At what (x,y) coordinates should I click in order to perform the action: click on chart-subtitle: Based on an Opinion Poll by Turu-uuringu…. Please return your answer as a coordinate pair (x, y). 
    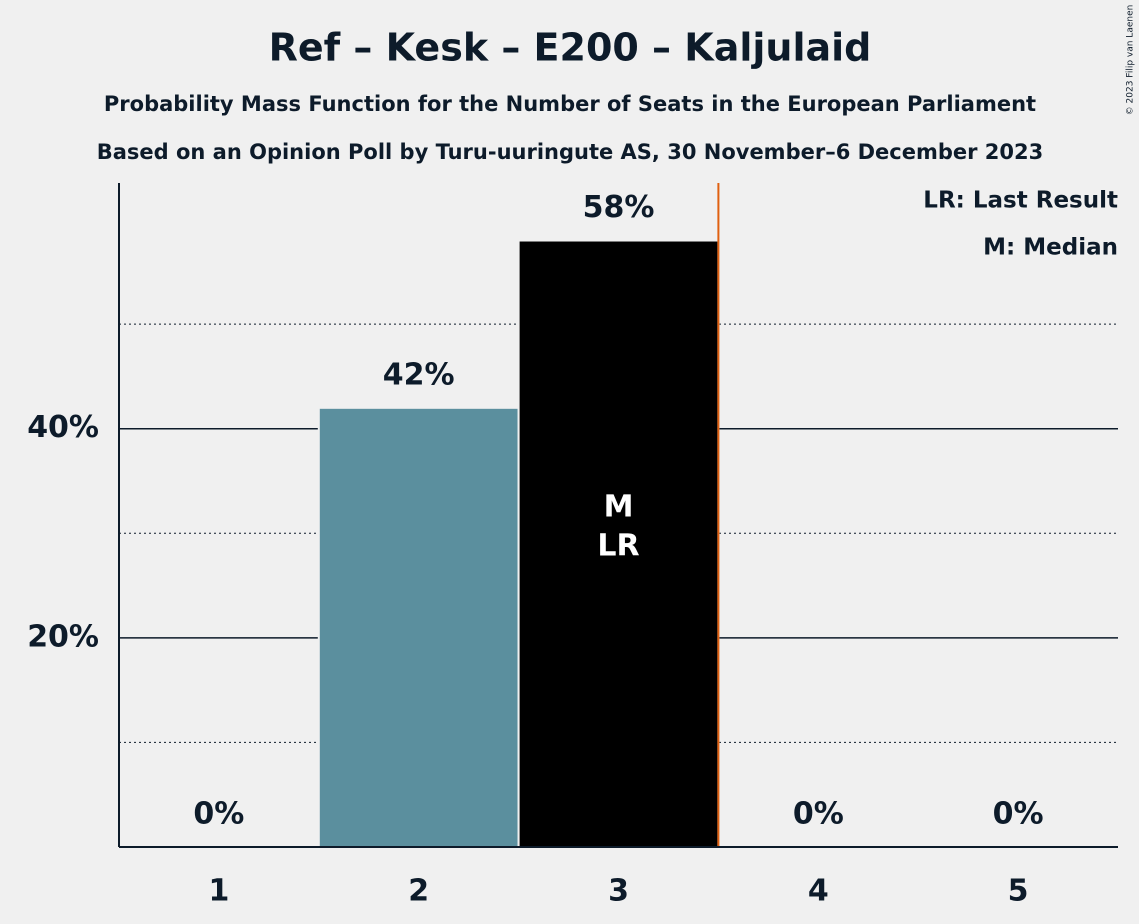
    Looking at the image, I should click on (570, 152).